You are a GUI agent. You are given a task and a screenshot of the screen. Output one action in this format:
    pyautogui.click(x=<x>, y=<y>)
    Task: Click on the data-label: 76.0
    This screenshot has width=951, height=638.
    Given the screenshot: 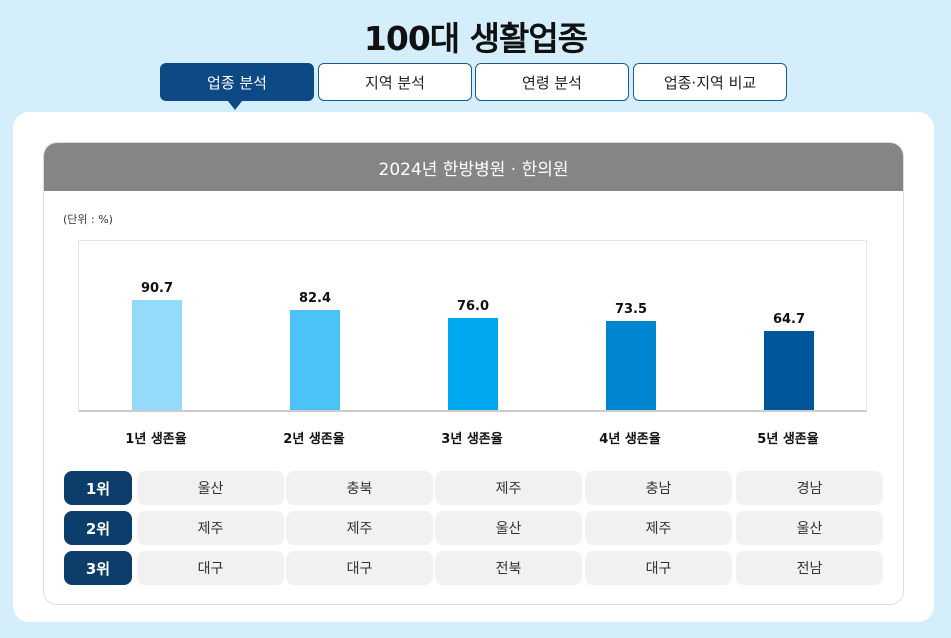 What is the action you would take?
    pyautogui.click(x=473, y=306)
    